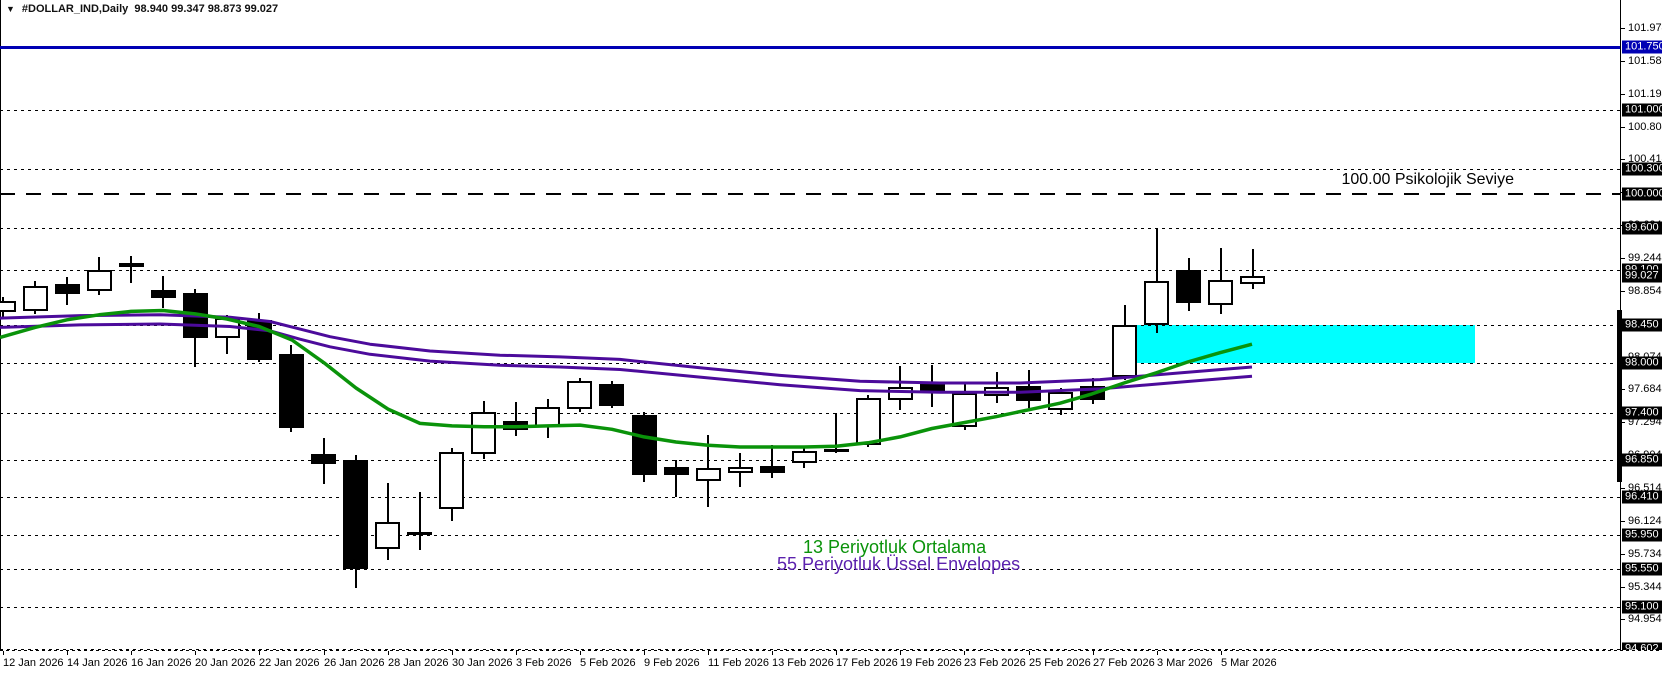 The height and width of the screenshot is (677, 1662). I want to click on date-tick-label: 30 Jan 2026, so click(482, 663).